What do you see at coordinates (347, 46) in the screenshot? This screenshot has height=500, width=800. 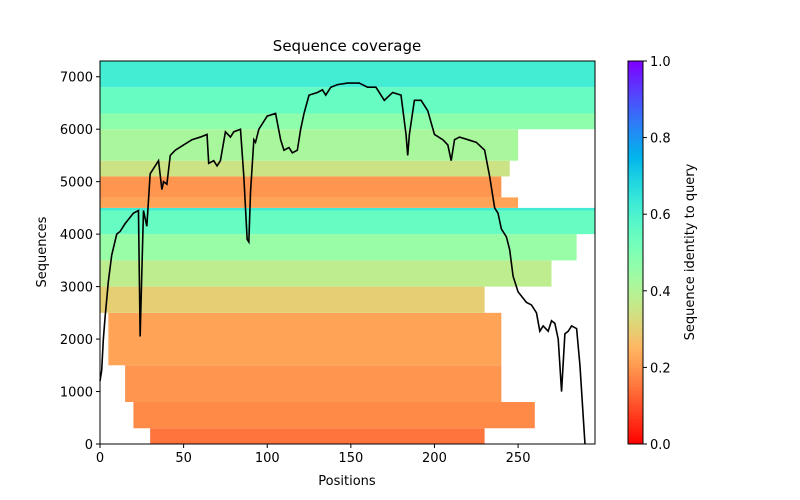 I see `chart-title: Sequence coverage` at bounding box center [347, 46].